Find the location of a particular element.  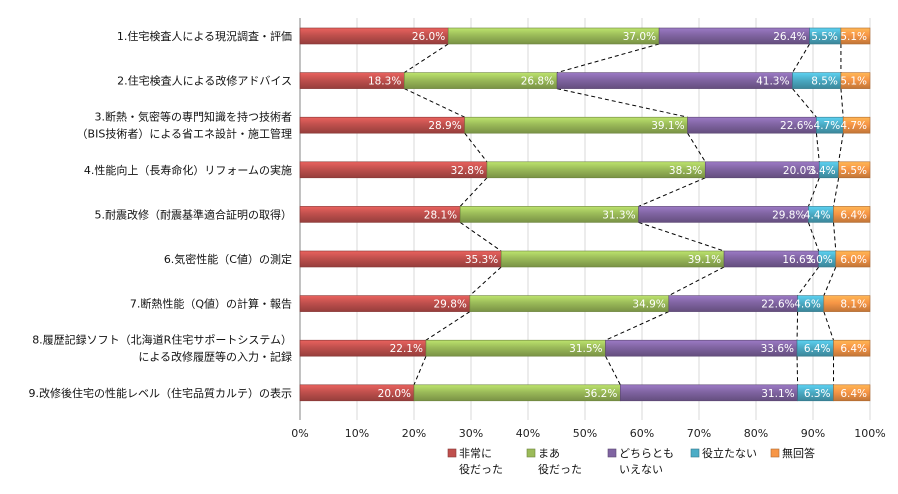

legend-label: まあ is located at coordinates (549, 453).